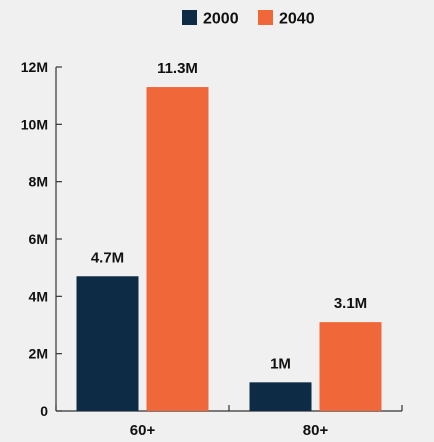  I want to click on data-label: 4.7M, so click(107, 257).